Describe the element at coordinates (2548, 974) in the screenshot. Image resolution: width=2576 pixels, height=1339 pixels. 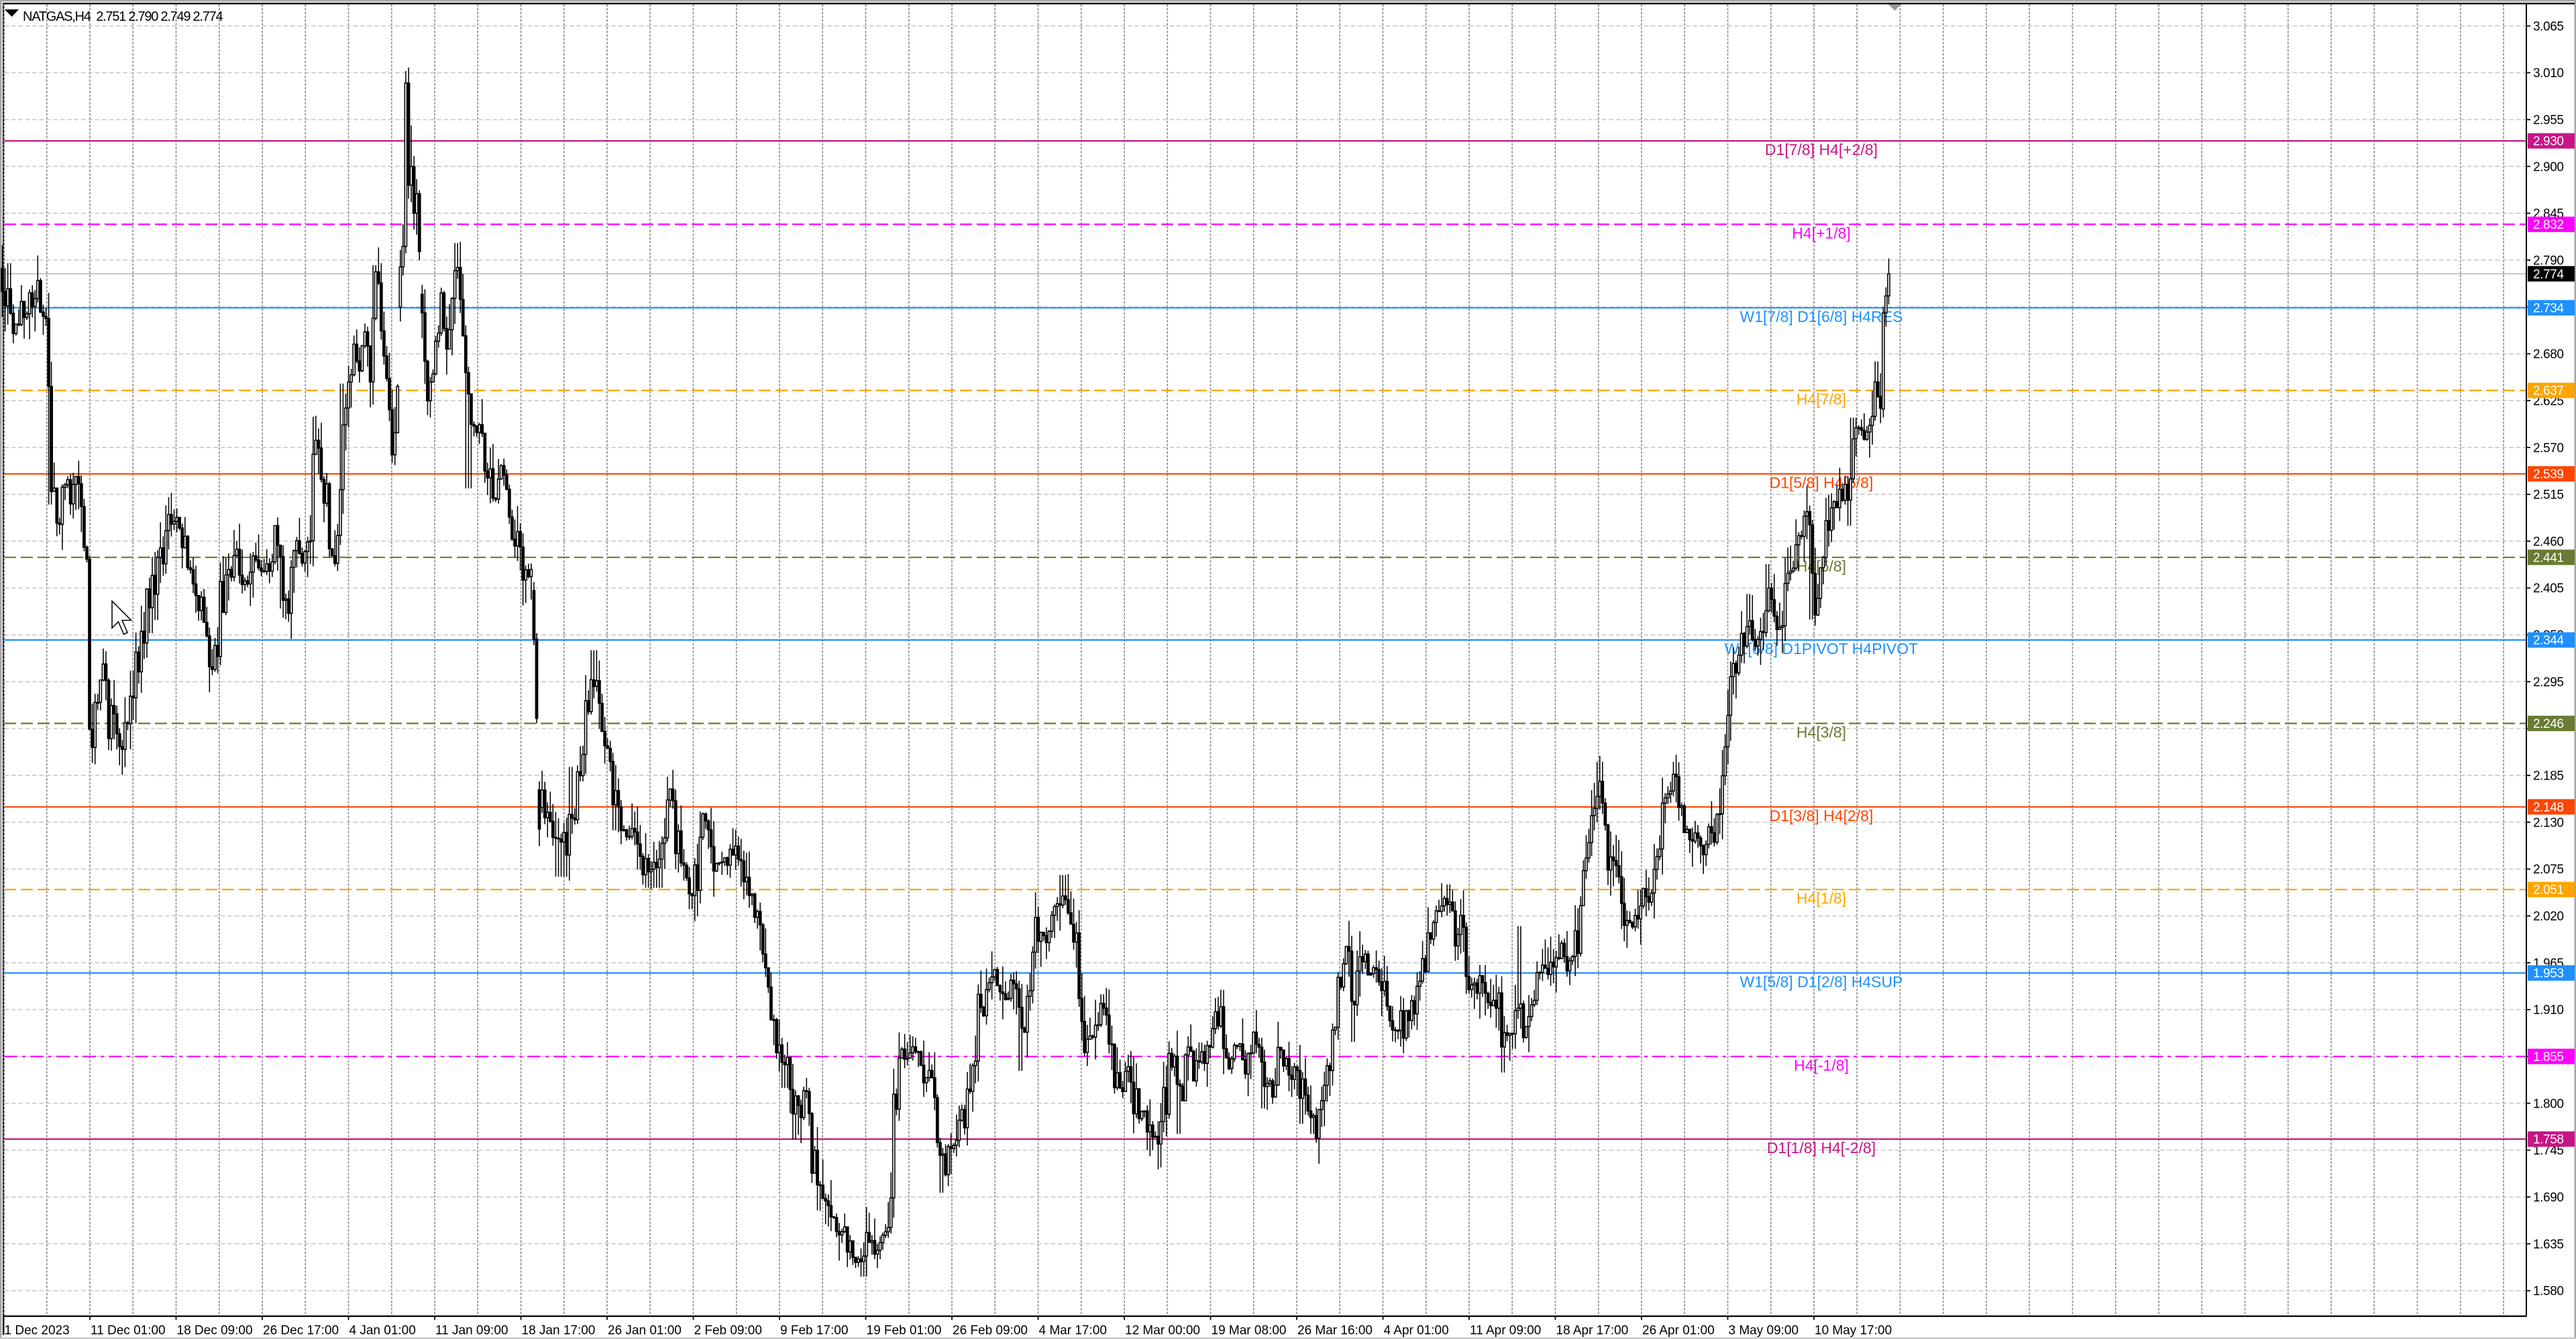
I see `svg-text: 1.953` at that location.